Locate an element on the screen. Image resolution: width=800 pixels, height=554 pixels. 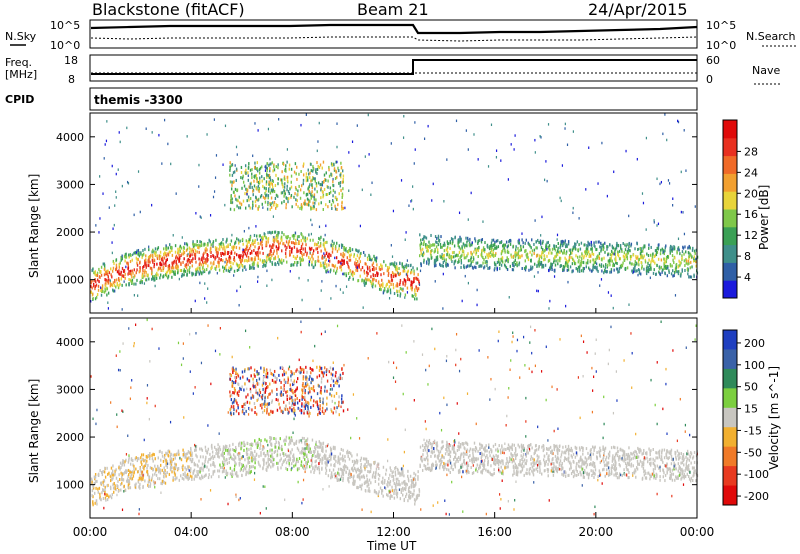
ytick-label: 2000 is located at coordinates (70, 232).